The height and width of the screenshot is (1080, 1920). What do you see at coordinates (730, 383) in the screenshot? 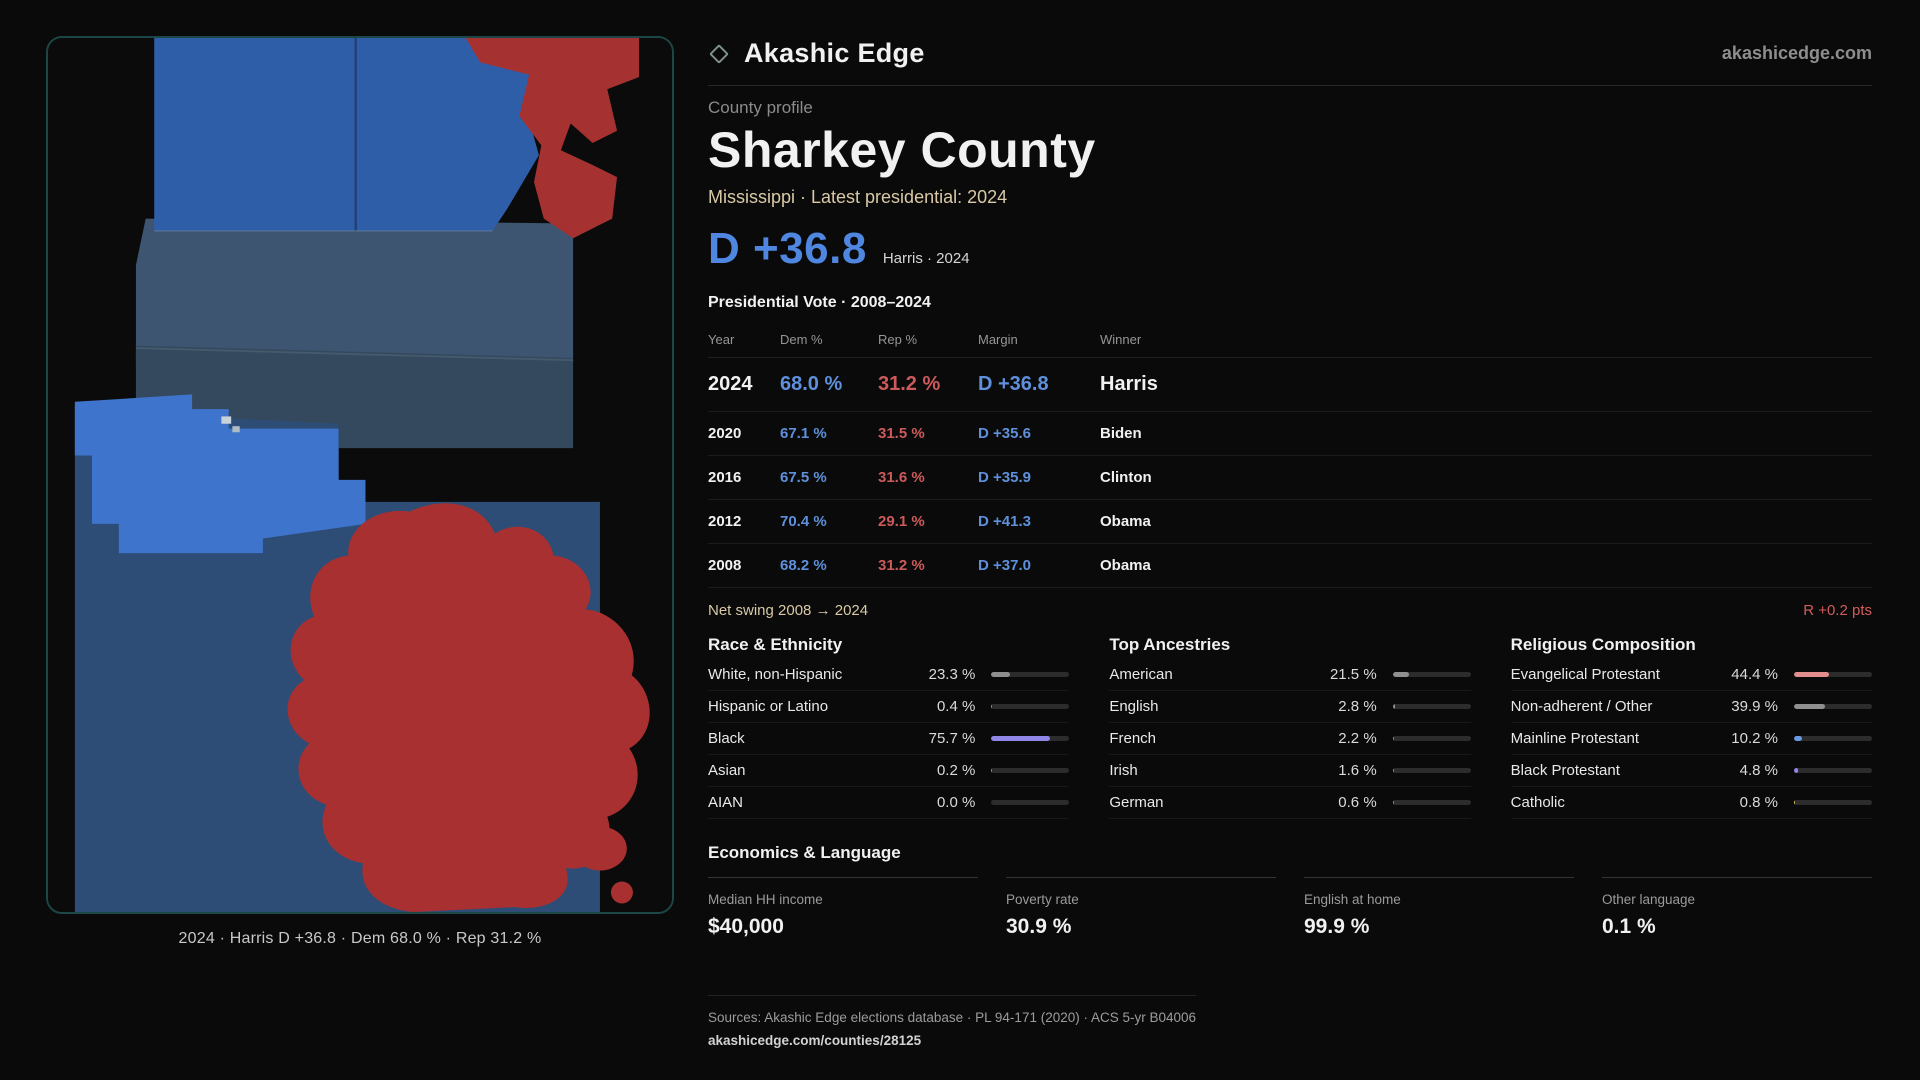
I see `cell-year: 2024` at bounding box center [730, 383].